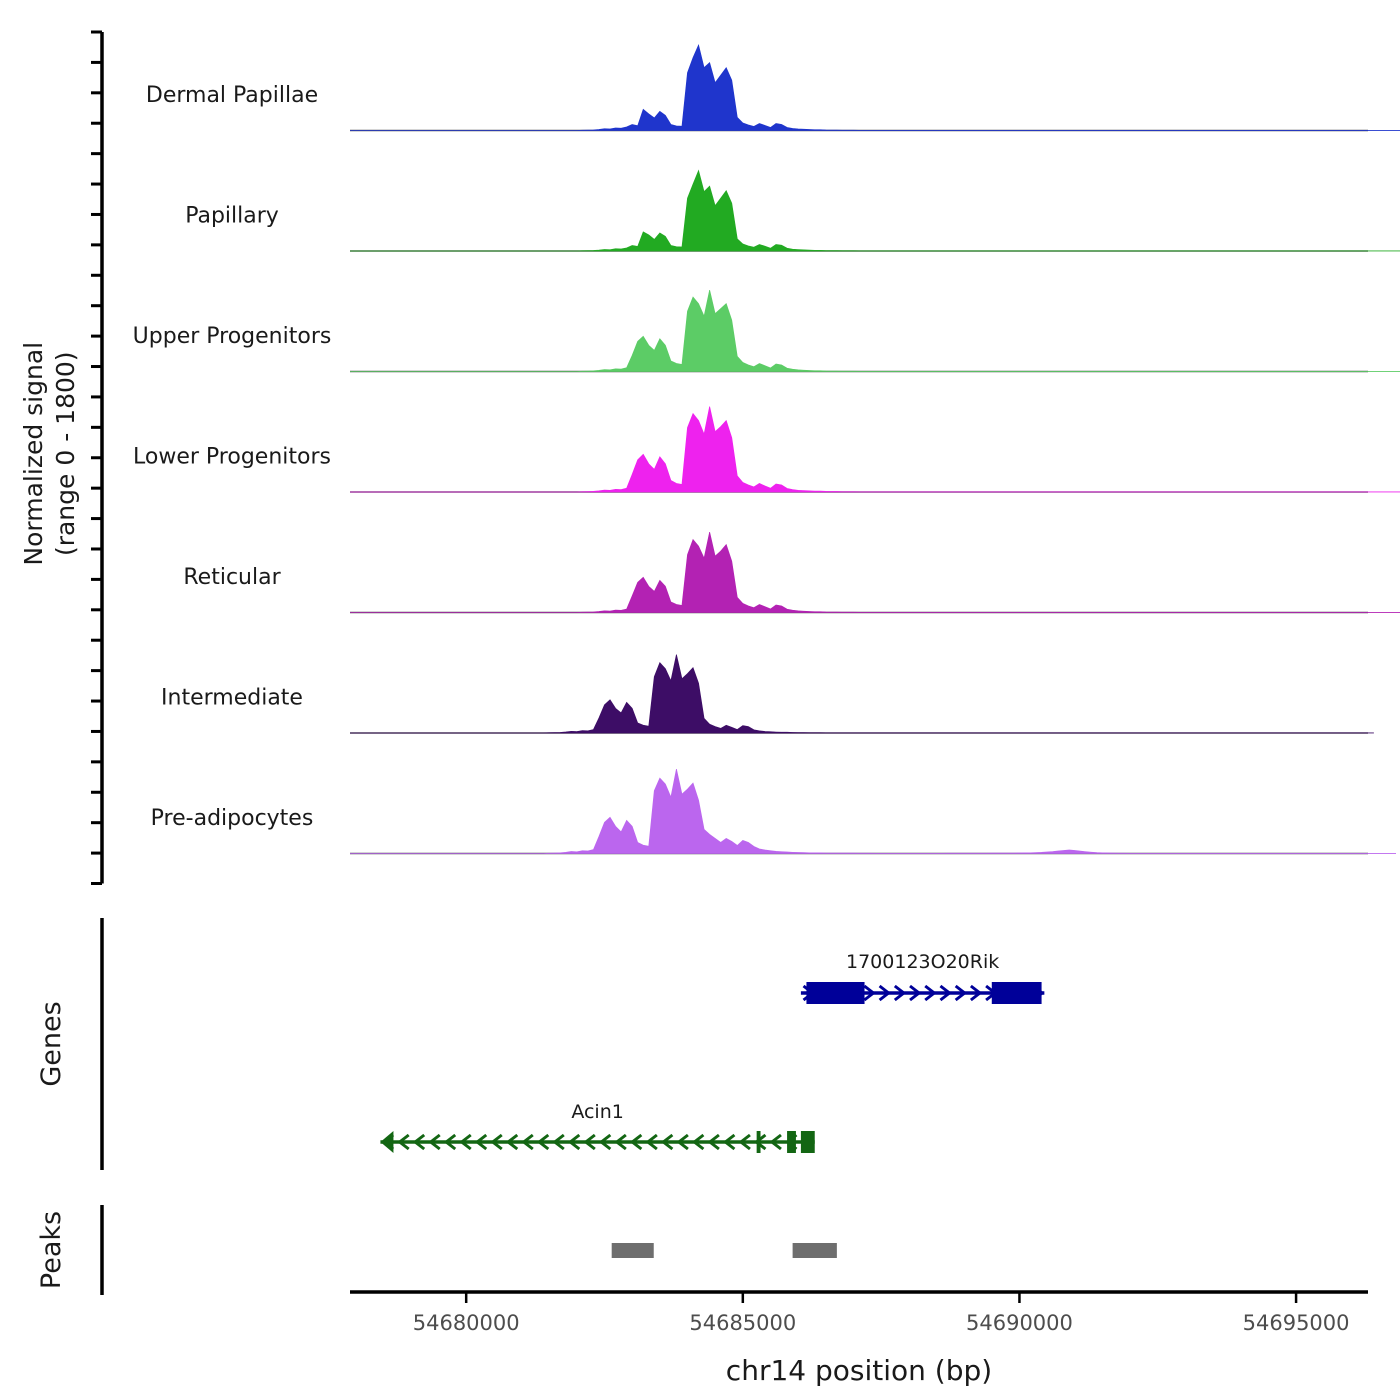 The width and height of the screenshot is (1400, 1400). Describe the element at coordinates (232, 818) in the screenshot. I see `track-label-7: Pre-adipocytes` at that location.